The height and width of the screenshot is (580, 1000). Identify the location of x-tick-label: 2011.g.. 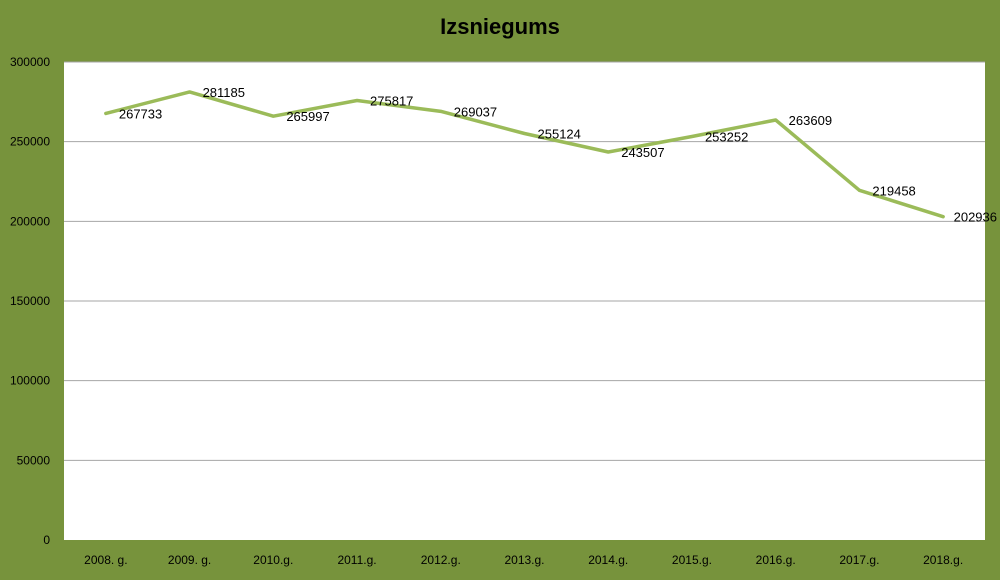
(356, 560).